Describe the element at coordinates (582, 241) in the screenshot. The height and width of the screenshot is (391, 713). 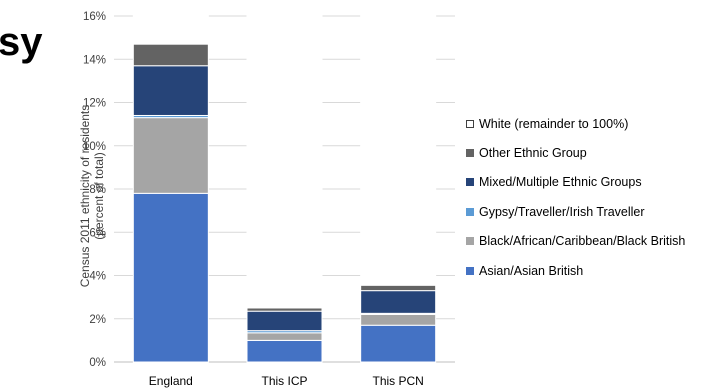
I see `legend-label: Black/African/Caribbean/Black British` at that location.